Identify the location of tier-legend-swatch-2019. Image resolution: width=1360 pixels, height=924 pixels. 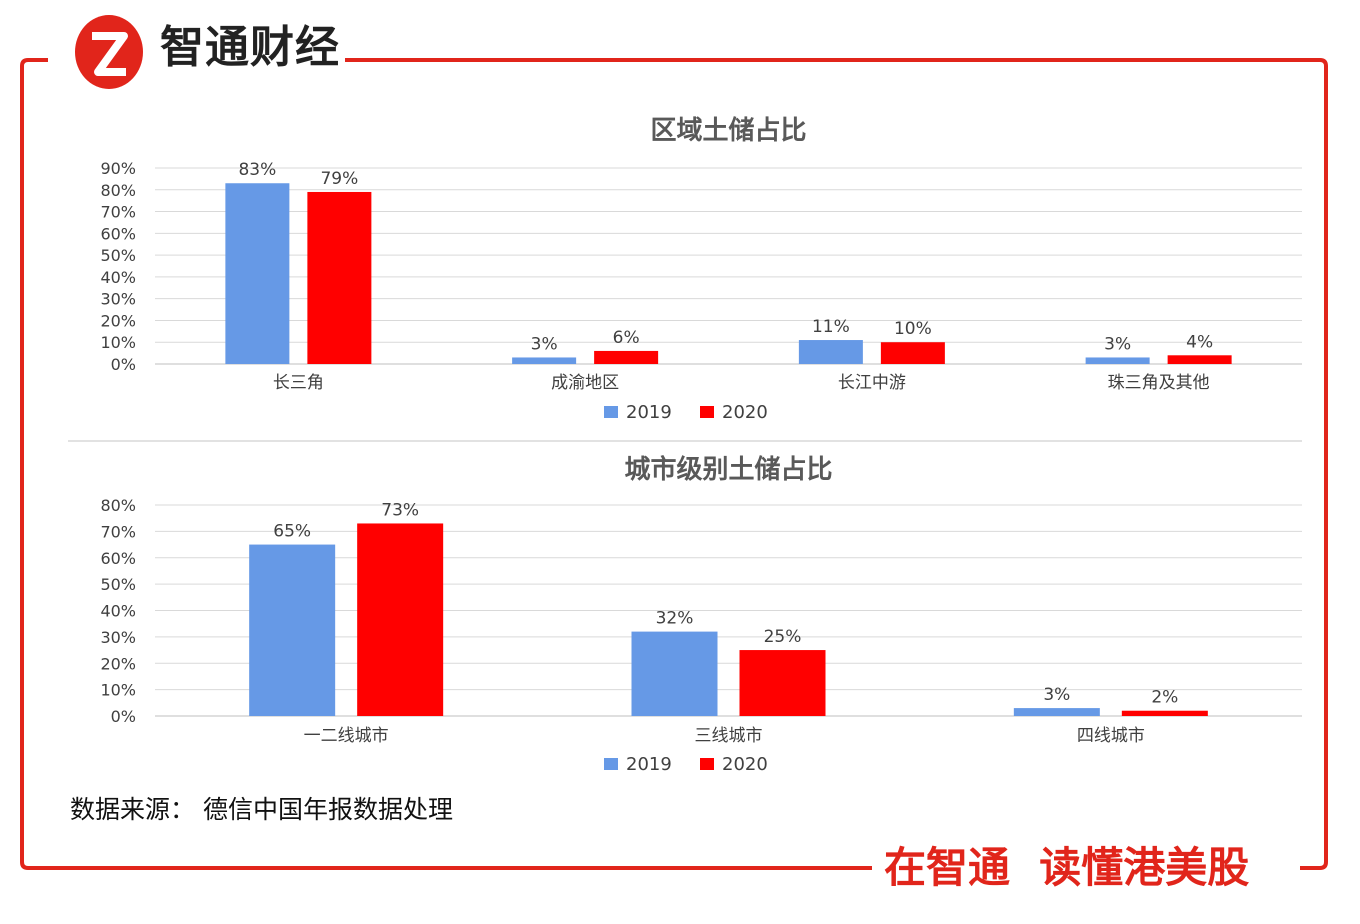
(611, 764).